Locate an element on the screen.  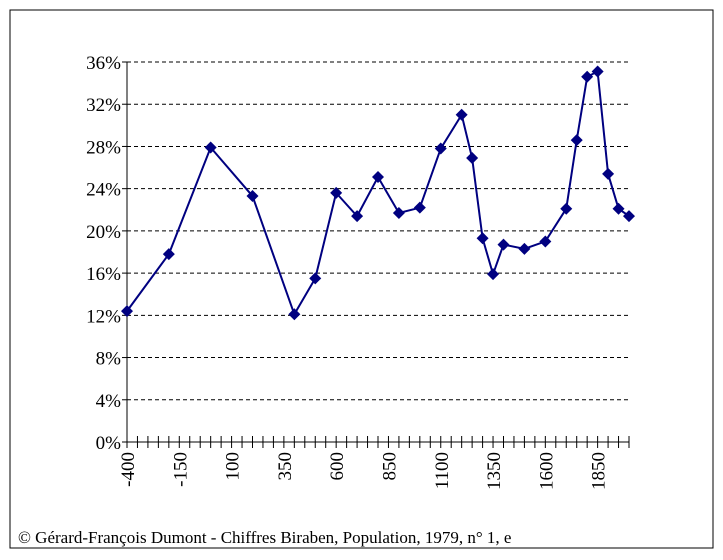
x-tick-label: 1850 is located at coordinates (599, 471).